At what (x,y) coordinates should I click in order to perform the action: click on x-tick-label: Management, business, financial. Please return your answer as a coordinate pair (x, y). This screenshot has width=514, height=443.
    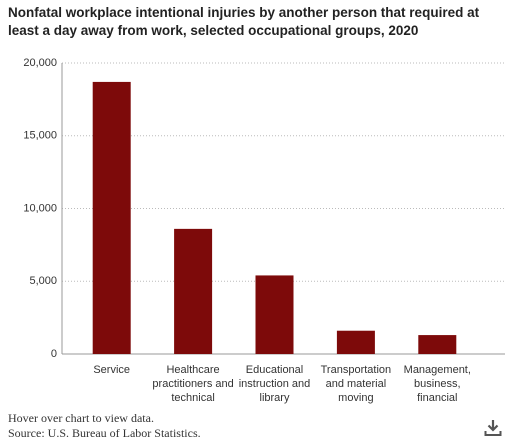
    Looking at the image, I should click on (437, 384).